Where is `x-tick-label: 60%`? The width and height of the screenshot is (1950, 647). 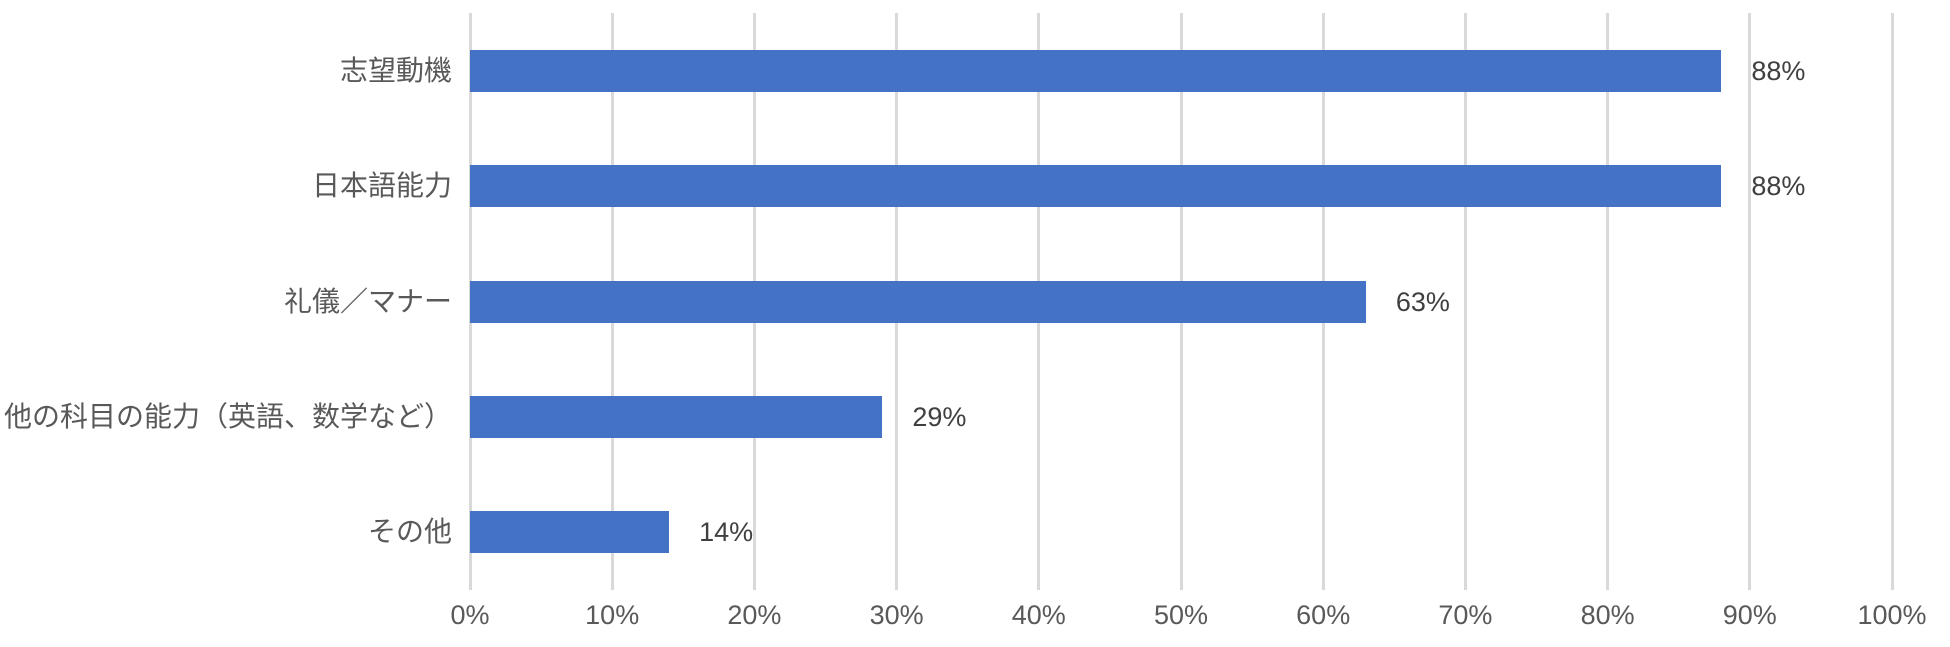 x-tick-label: 60% is located at coordinates (1323, 615).